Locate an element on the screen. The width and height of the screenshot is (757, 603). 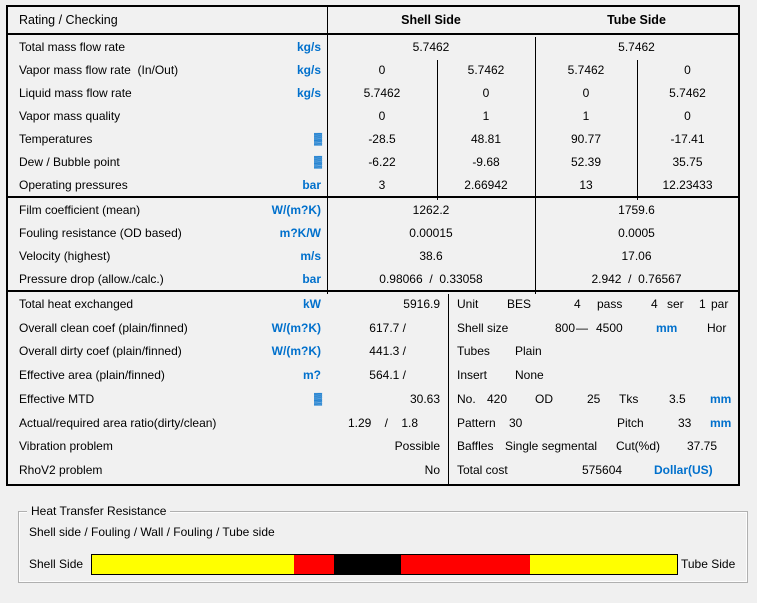
row-label: Total heat exchanged is located at coordinates (76, 303).